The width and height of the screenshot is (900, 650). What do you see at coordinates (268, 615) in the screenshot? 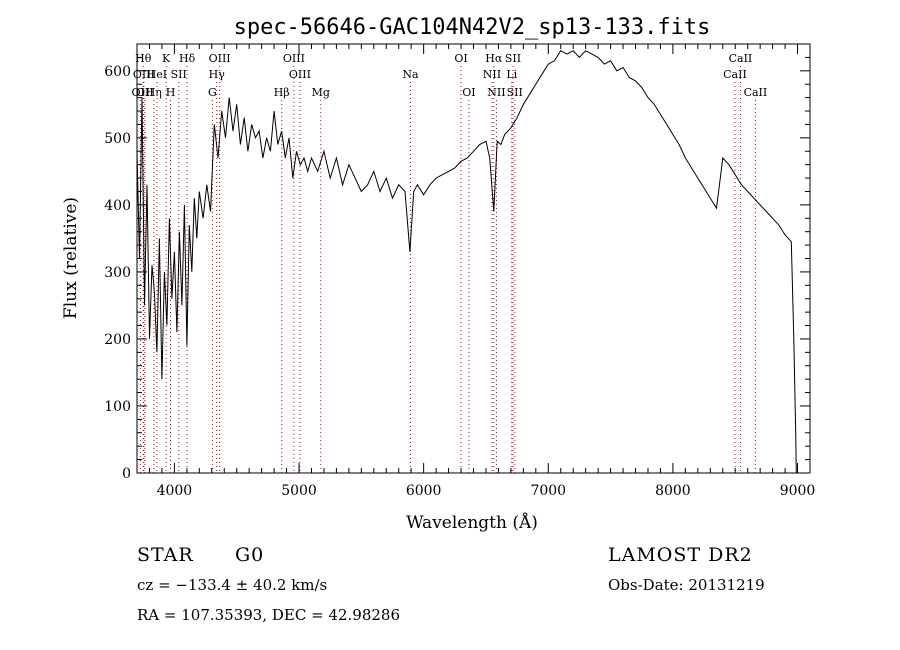
I see `coordinates: RA = 107.35393, DEC = 42.98286` at bounding box center [268, 615].